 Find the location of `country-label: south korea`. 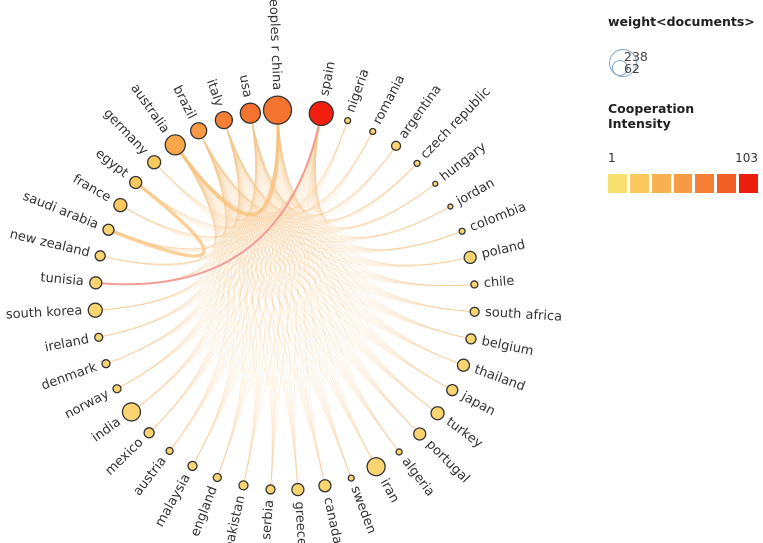

country-label: south korea is located at coordinates (44, 312).